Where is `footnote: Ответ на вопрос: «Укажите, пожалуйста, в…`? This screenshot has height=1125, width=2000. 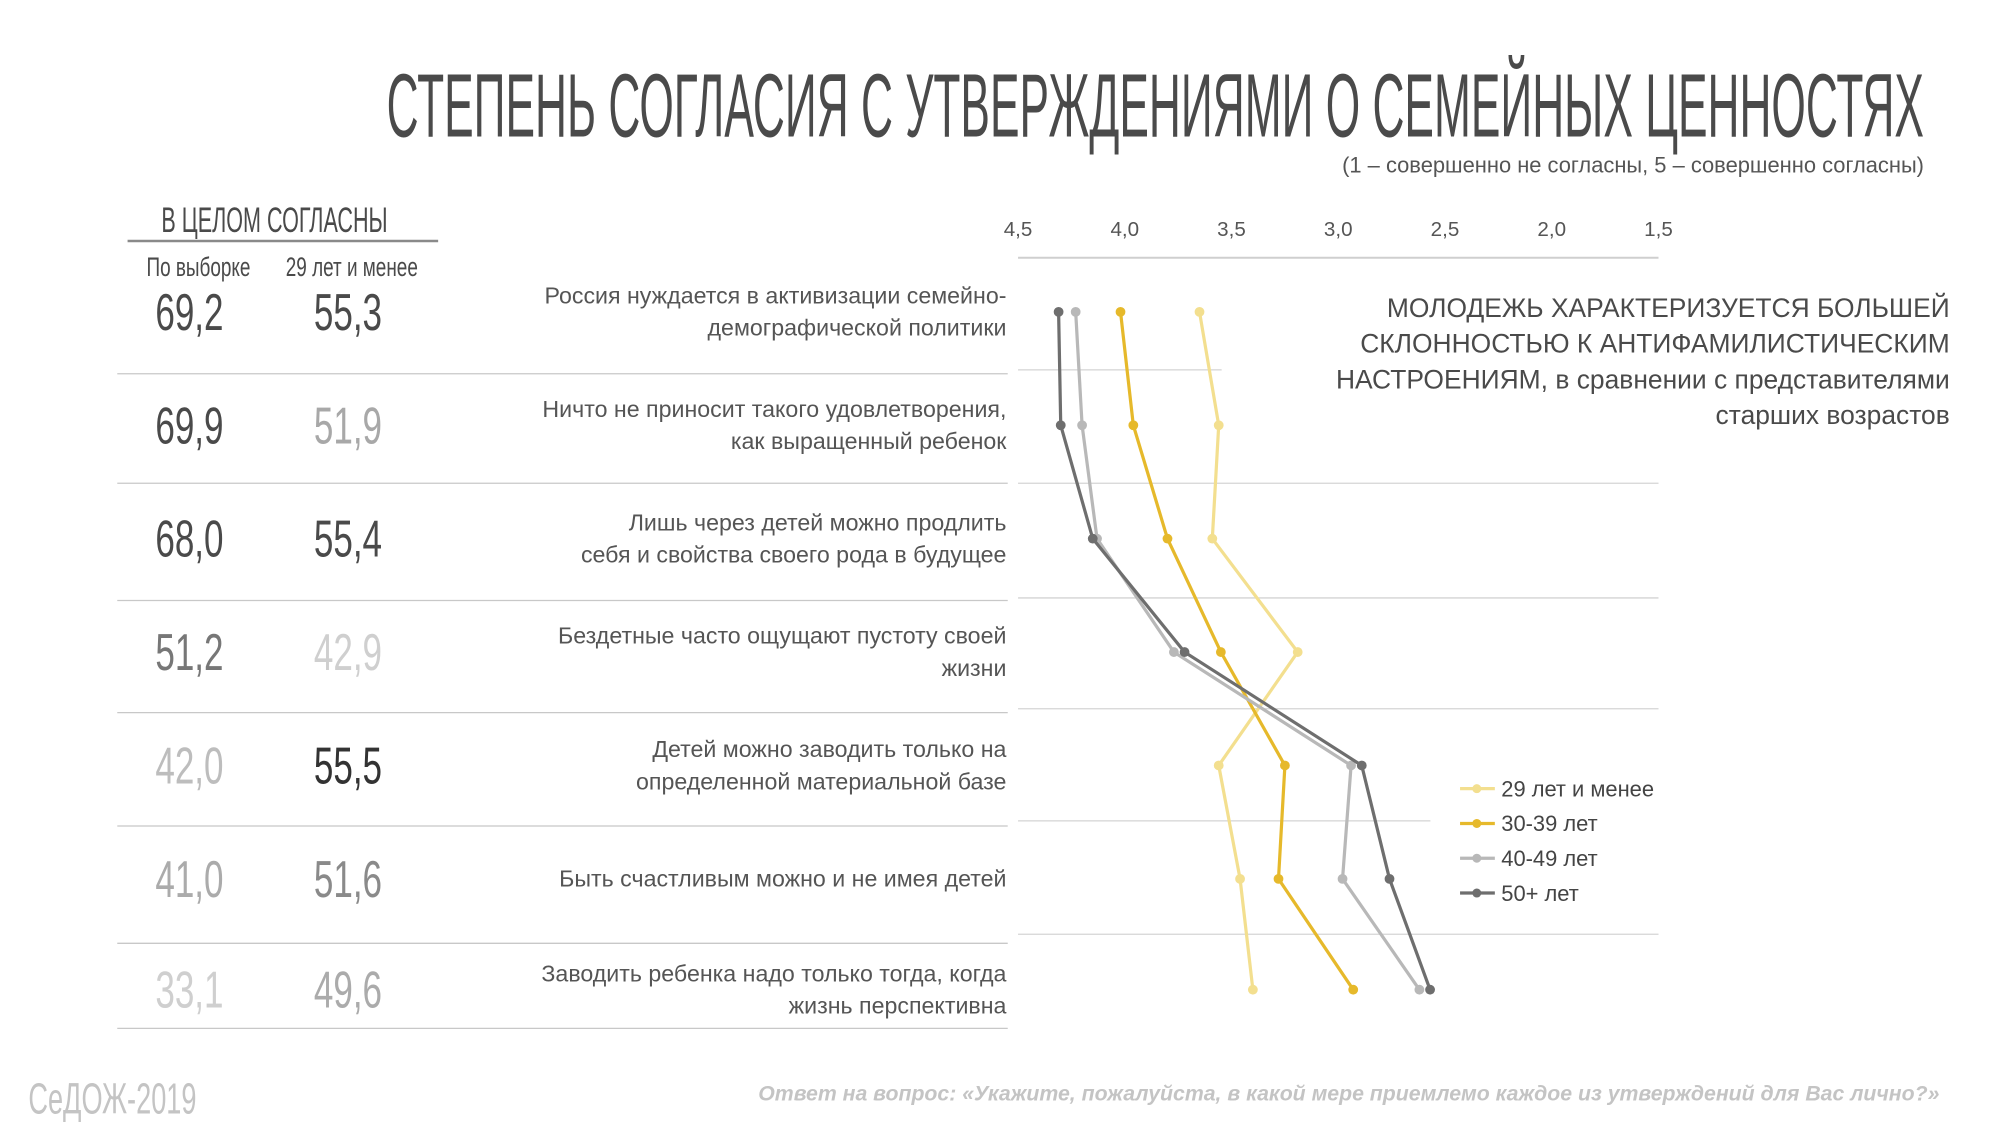
footnote: Ответ на вопрос: «Укажите, пожалуйста, в… is located at coordinates (1348, 1094).